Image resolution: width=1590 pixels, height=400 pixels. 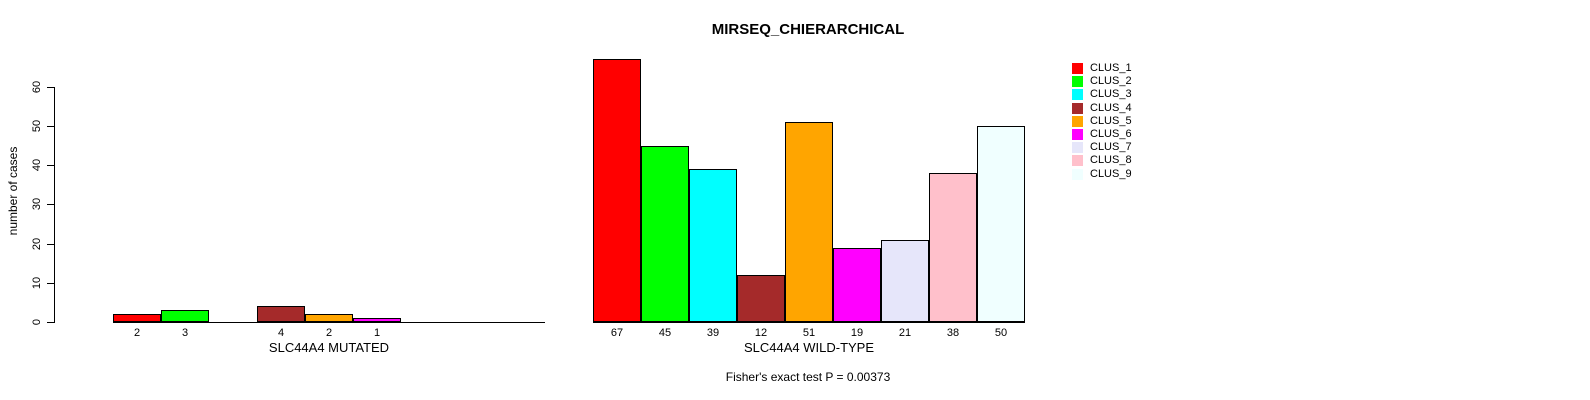 I want to click on chart-title: MIRSEQ_CHIERARCHICAL, so click(x=808, y=29).